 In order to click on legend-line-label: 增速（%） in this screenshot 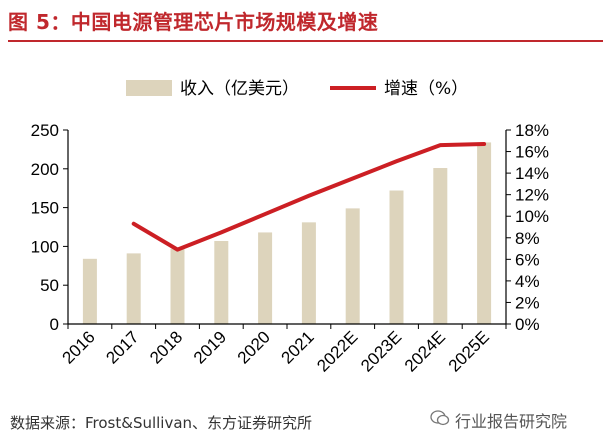, I will do `click(426, 89)`.